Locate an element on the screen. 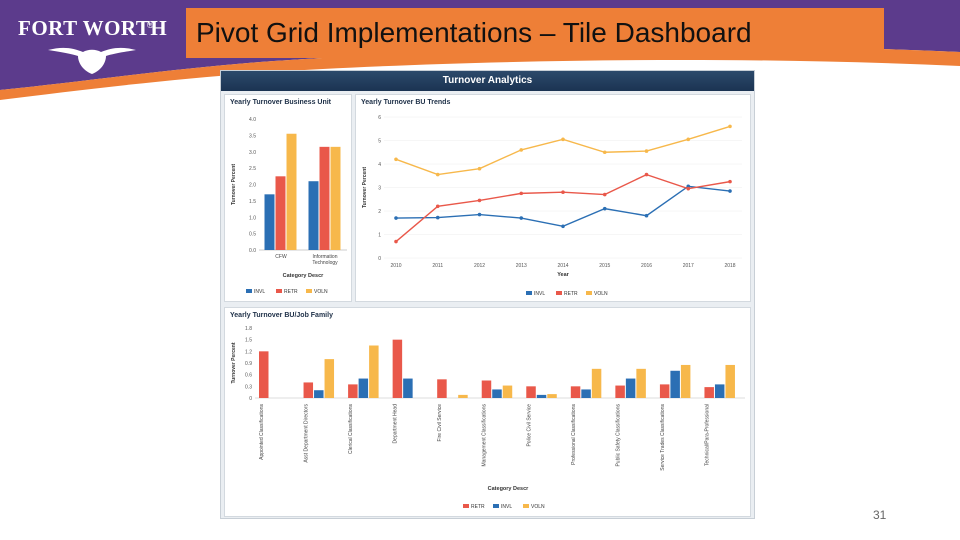 The height and width of the screenshot is (540, 960). dashboard-title: Turnover Analytics is located at coordinates (487, 80).